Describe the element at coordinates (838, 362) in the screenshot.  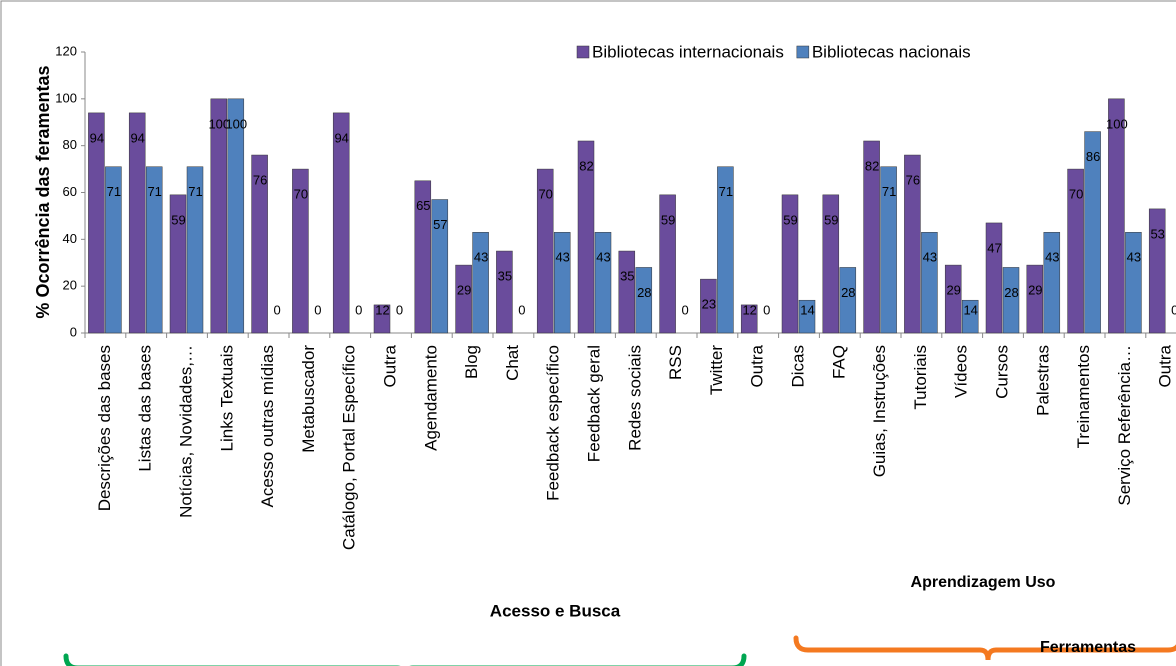
I see `x-tick-label: FAQ` at that location.